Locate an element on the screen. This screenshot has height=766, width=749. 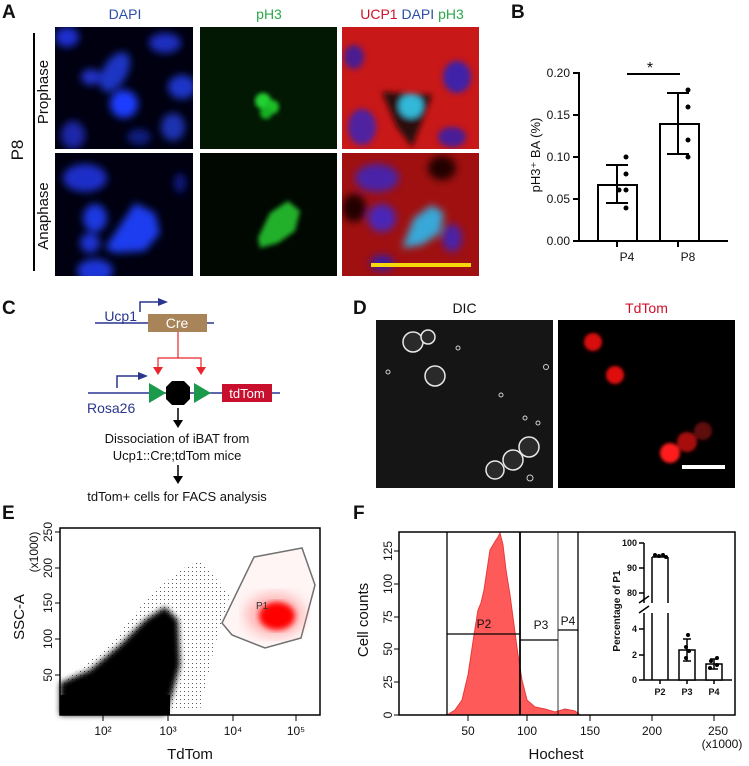
micrograph-prophase-merge is located at coordinates (410, 88).